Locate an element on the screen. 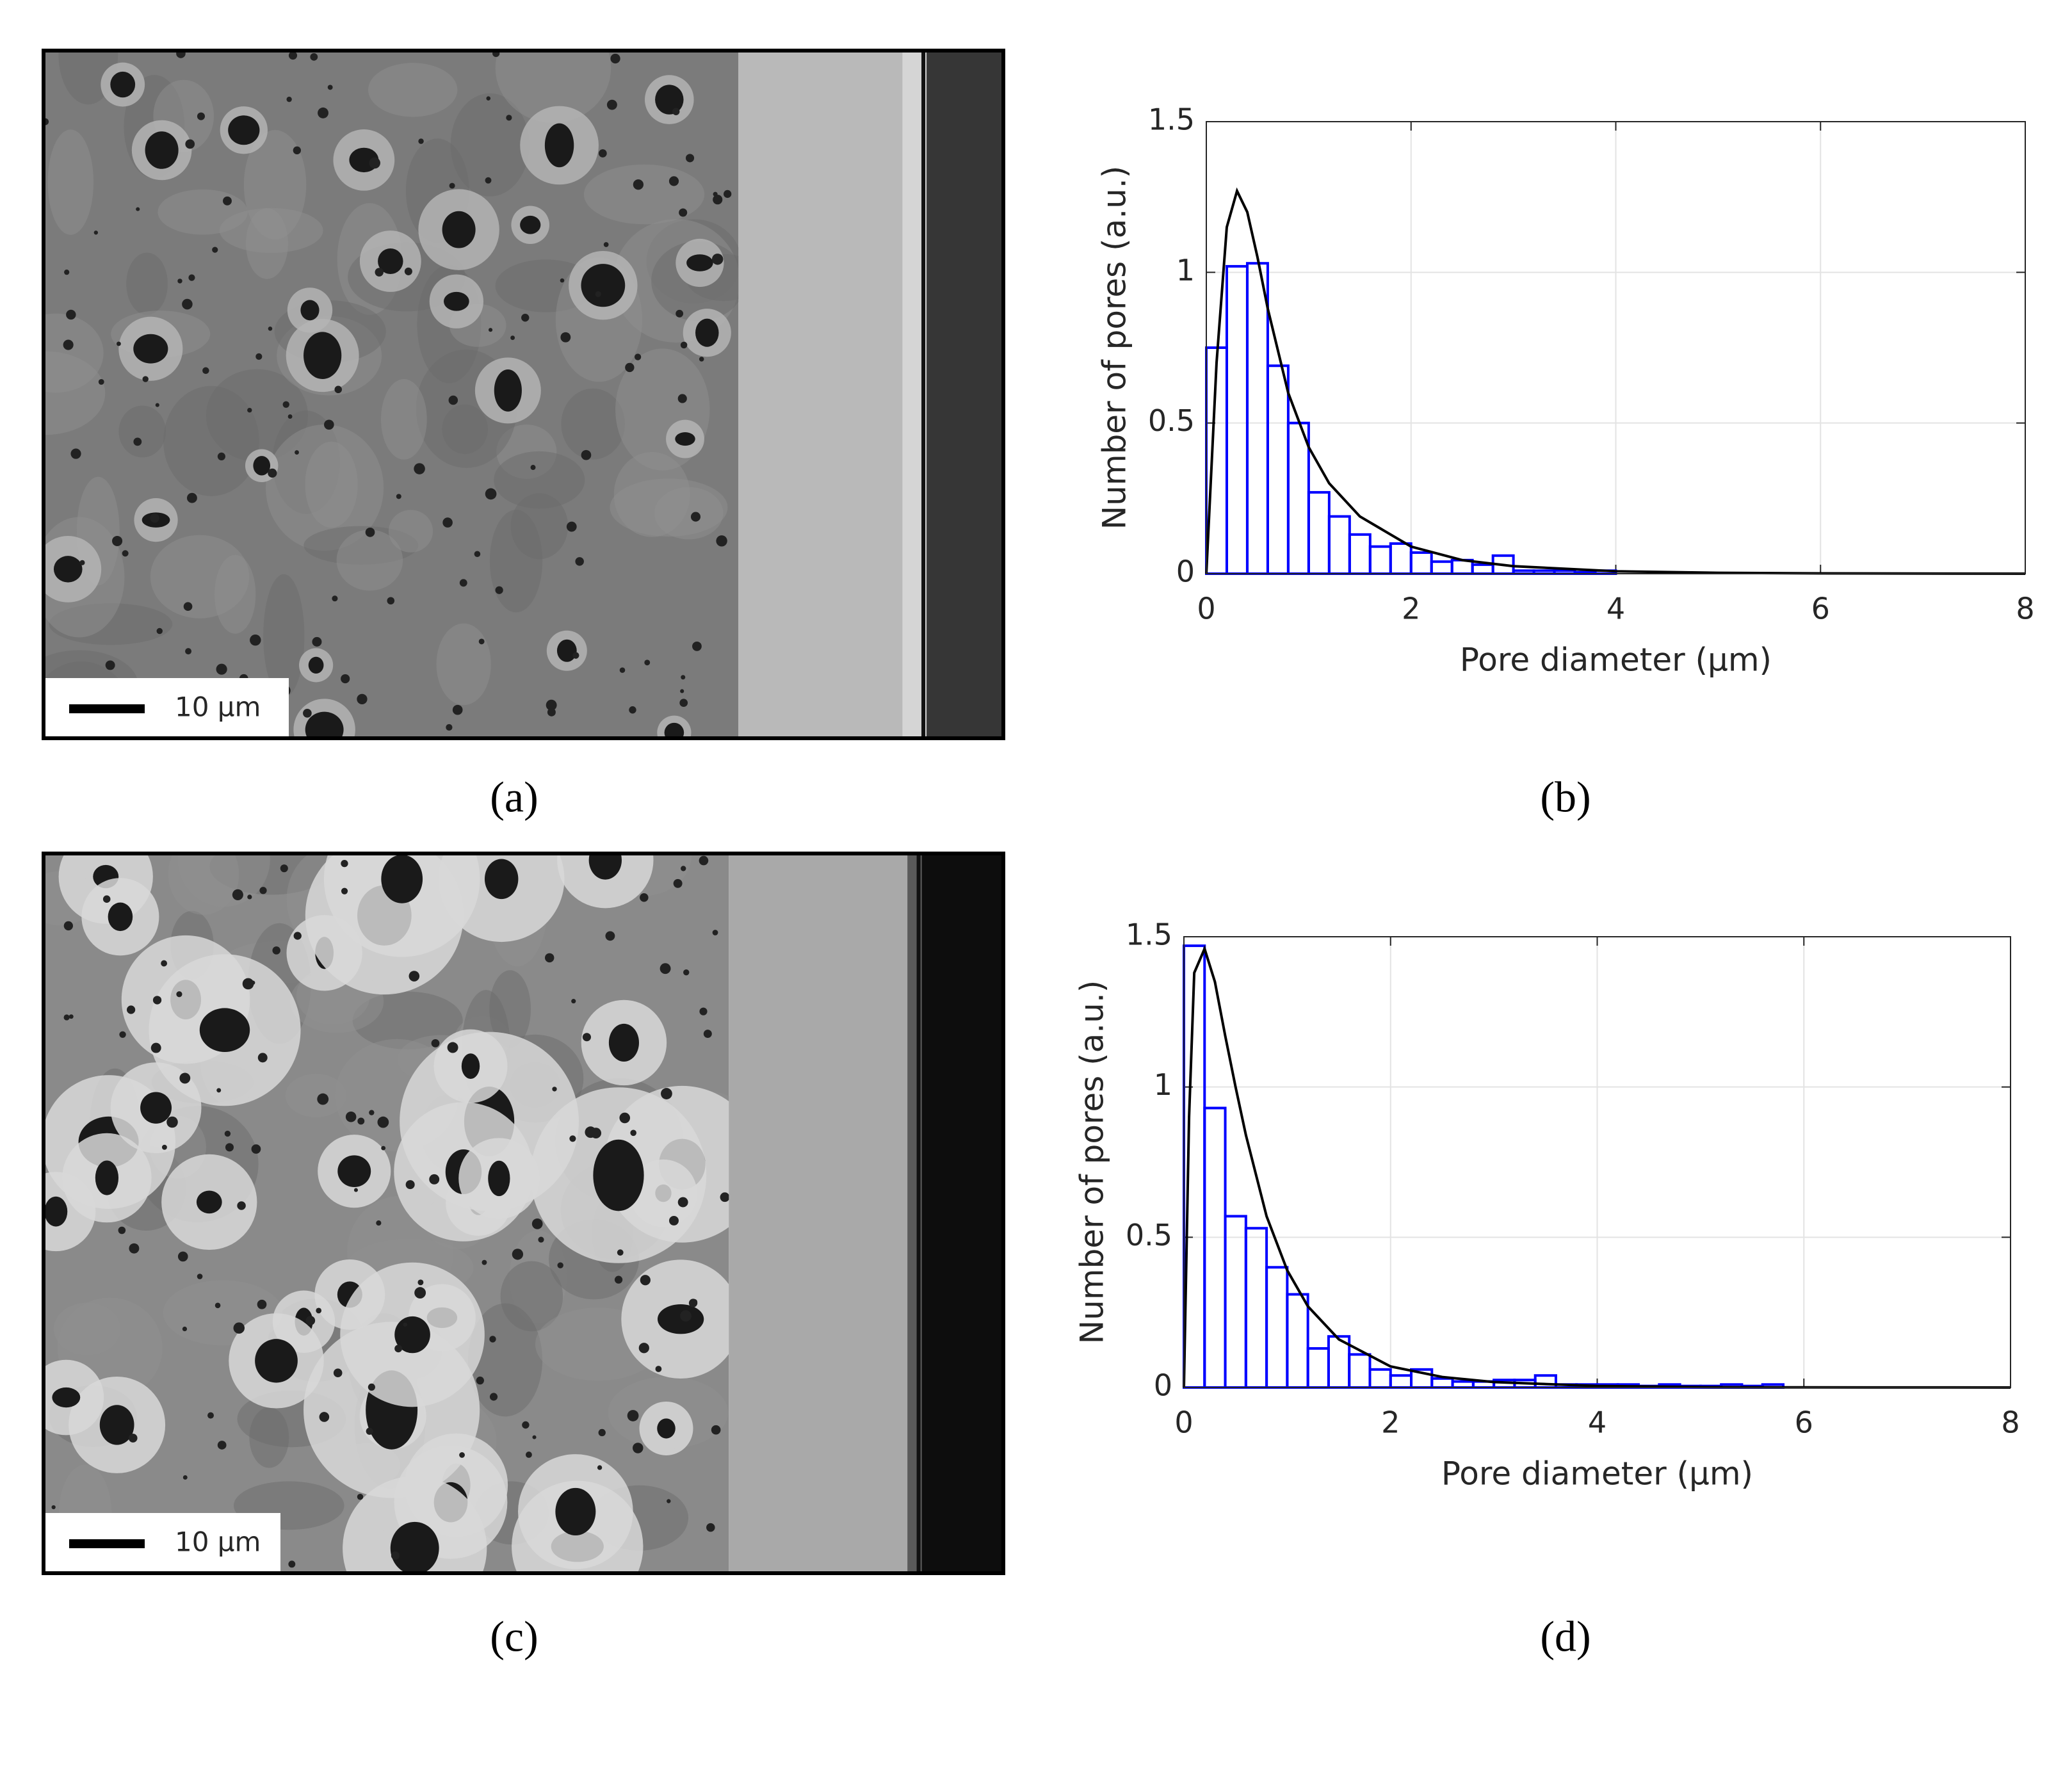 This screenshot has width=2072, height=1780. background is located at coordinates (962, 1213).